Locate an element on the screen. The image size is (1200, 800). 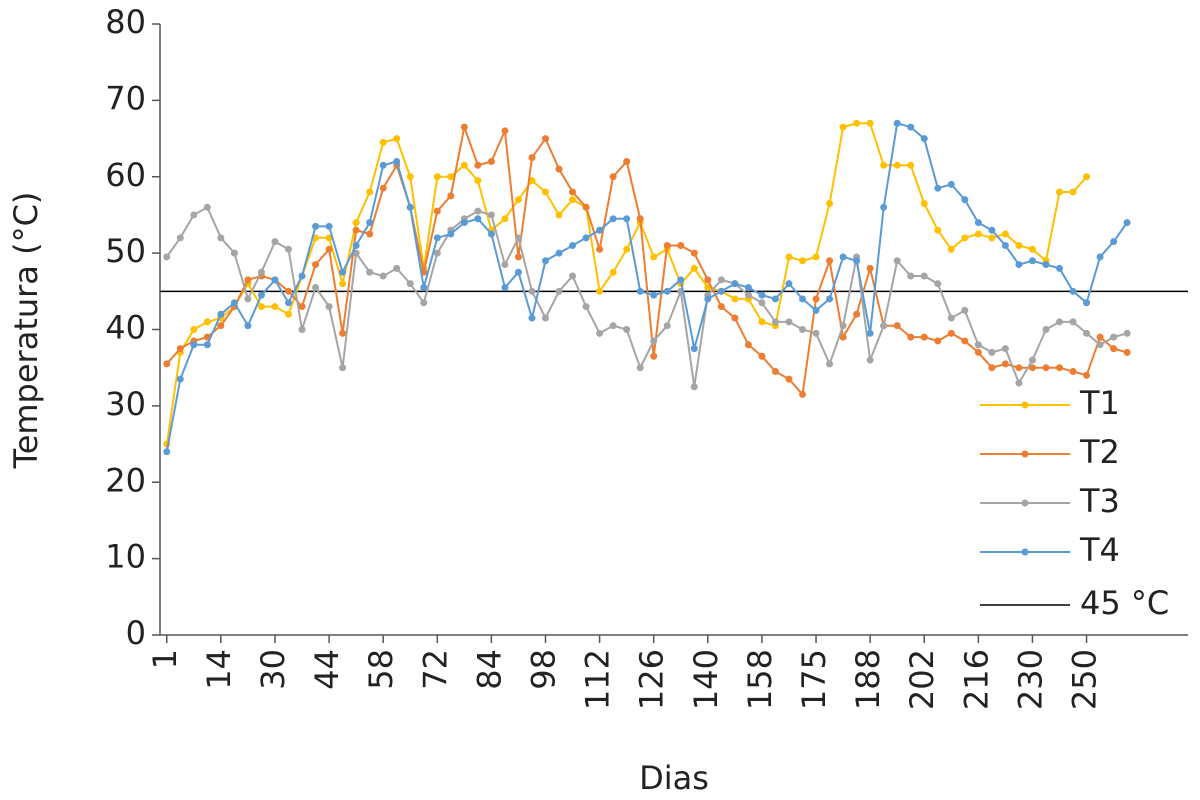
x-tick-label: 58 is located at coordinates (381, 669).